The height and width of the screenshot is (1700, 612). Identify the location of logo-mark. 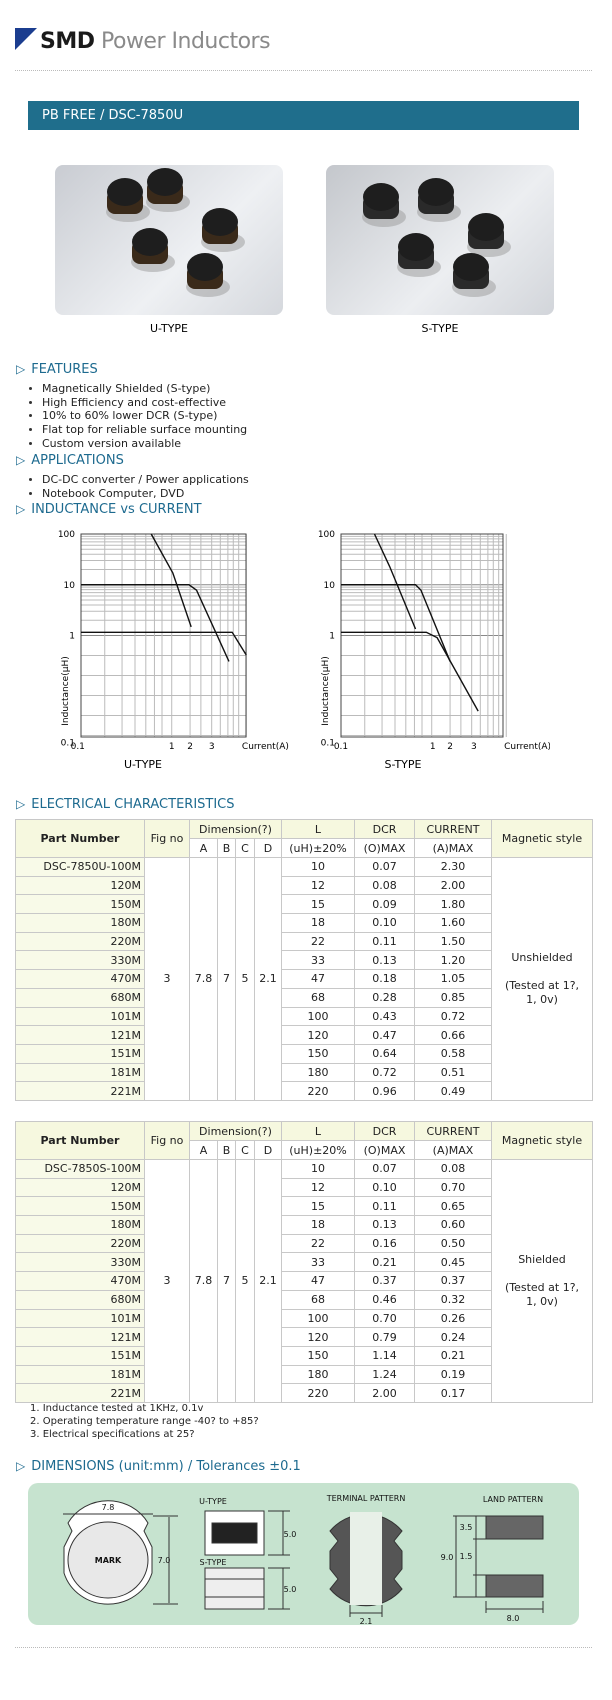
(26, 39).